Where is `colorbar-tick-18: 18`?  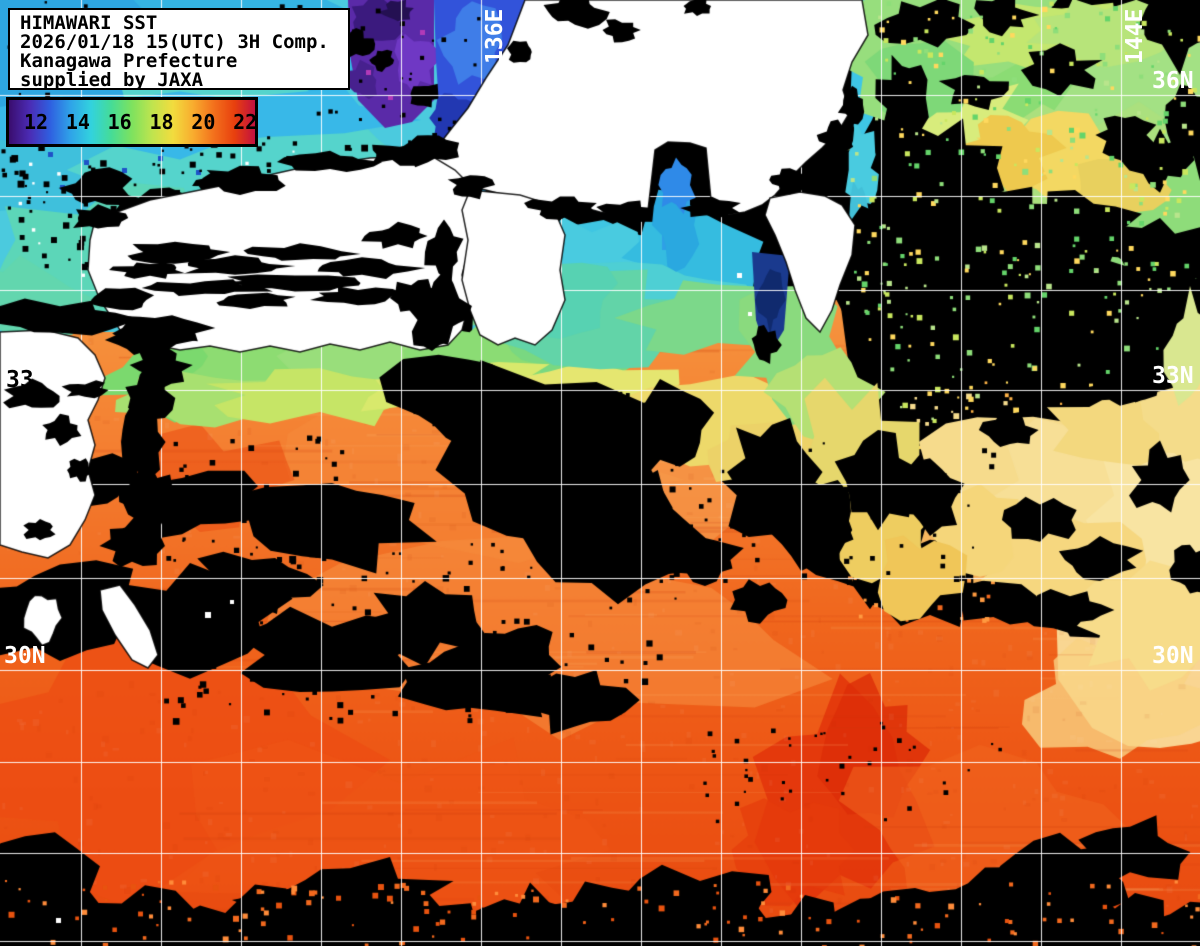 colorbar-tick-18: 18 is located at coordinates (161, 122).